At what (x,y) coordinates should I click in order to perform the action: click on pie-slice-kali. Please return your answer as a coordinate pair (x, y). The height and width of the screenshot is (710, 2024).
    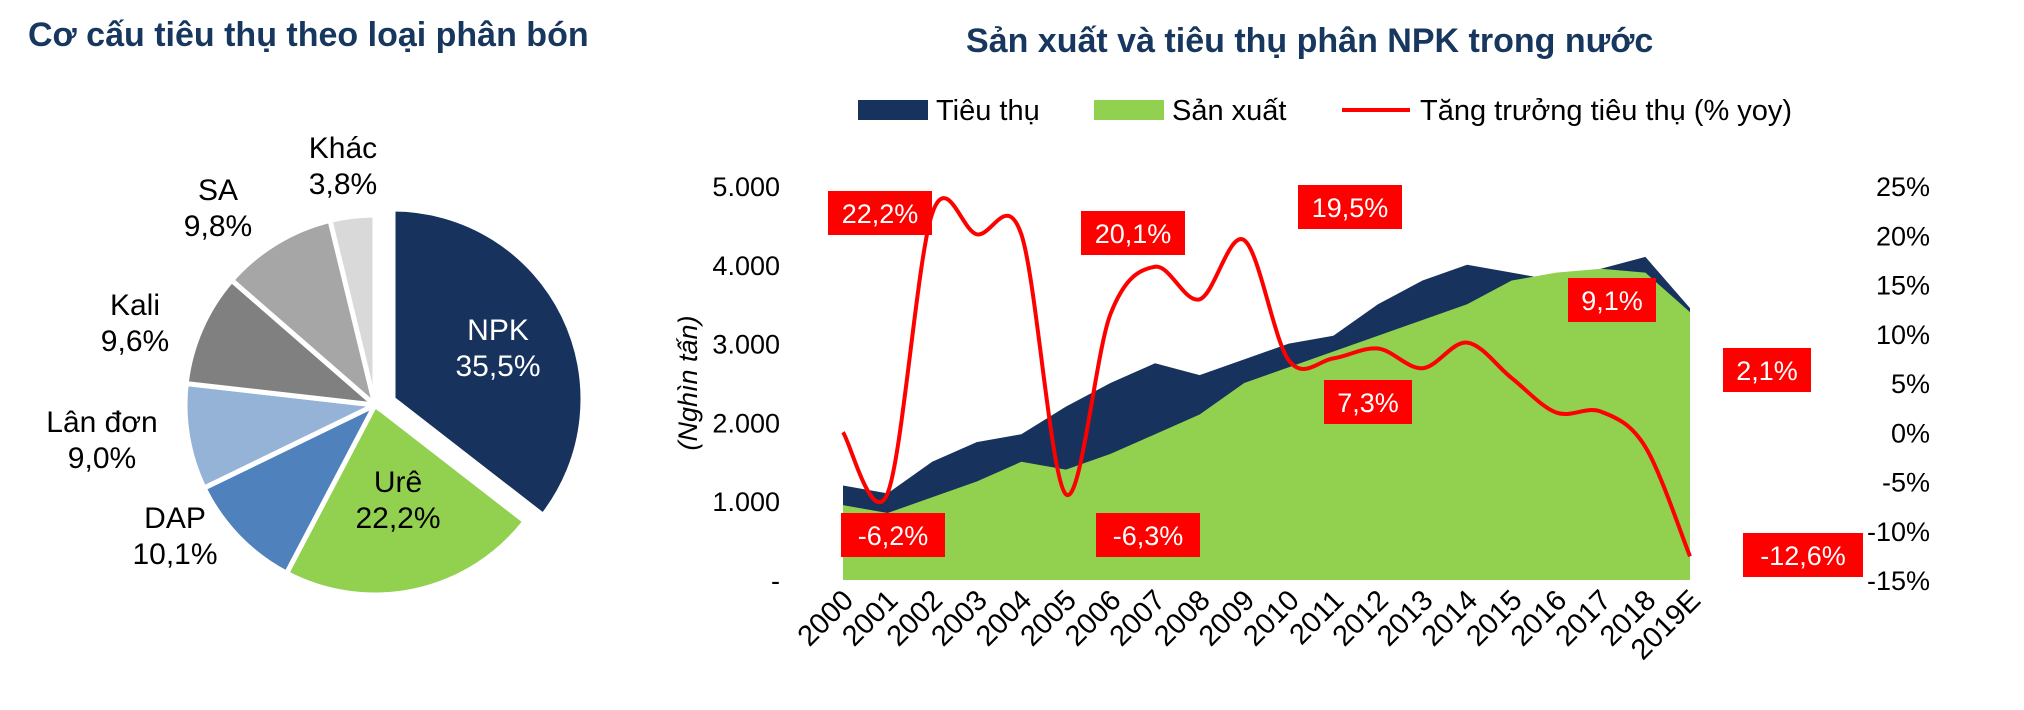
    Looking at the image, I should click on (283, 342).